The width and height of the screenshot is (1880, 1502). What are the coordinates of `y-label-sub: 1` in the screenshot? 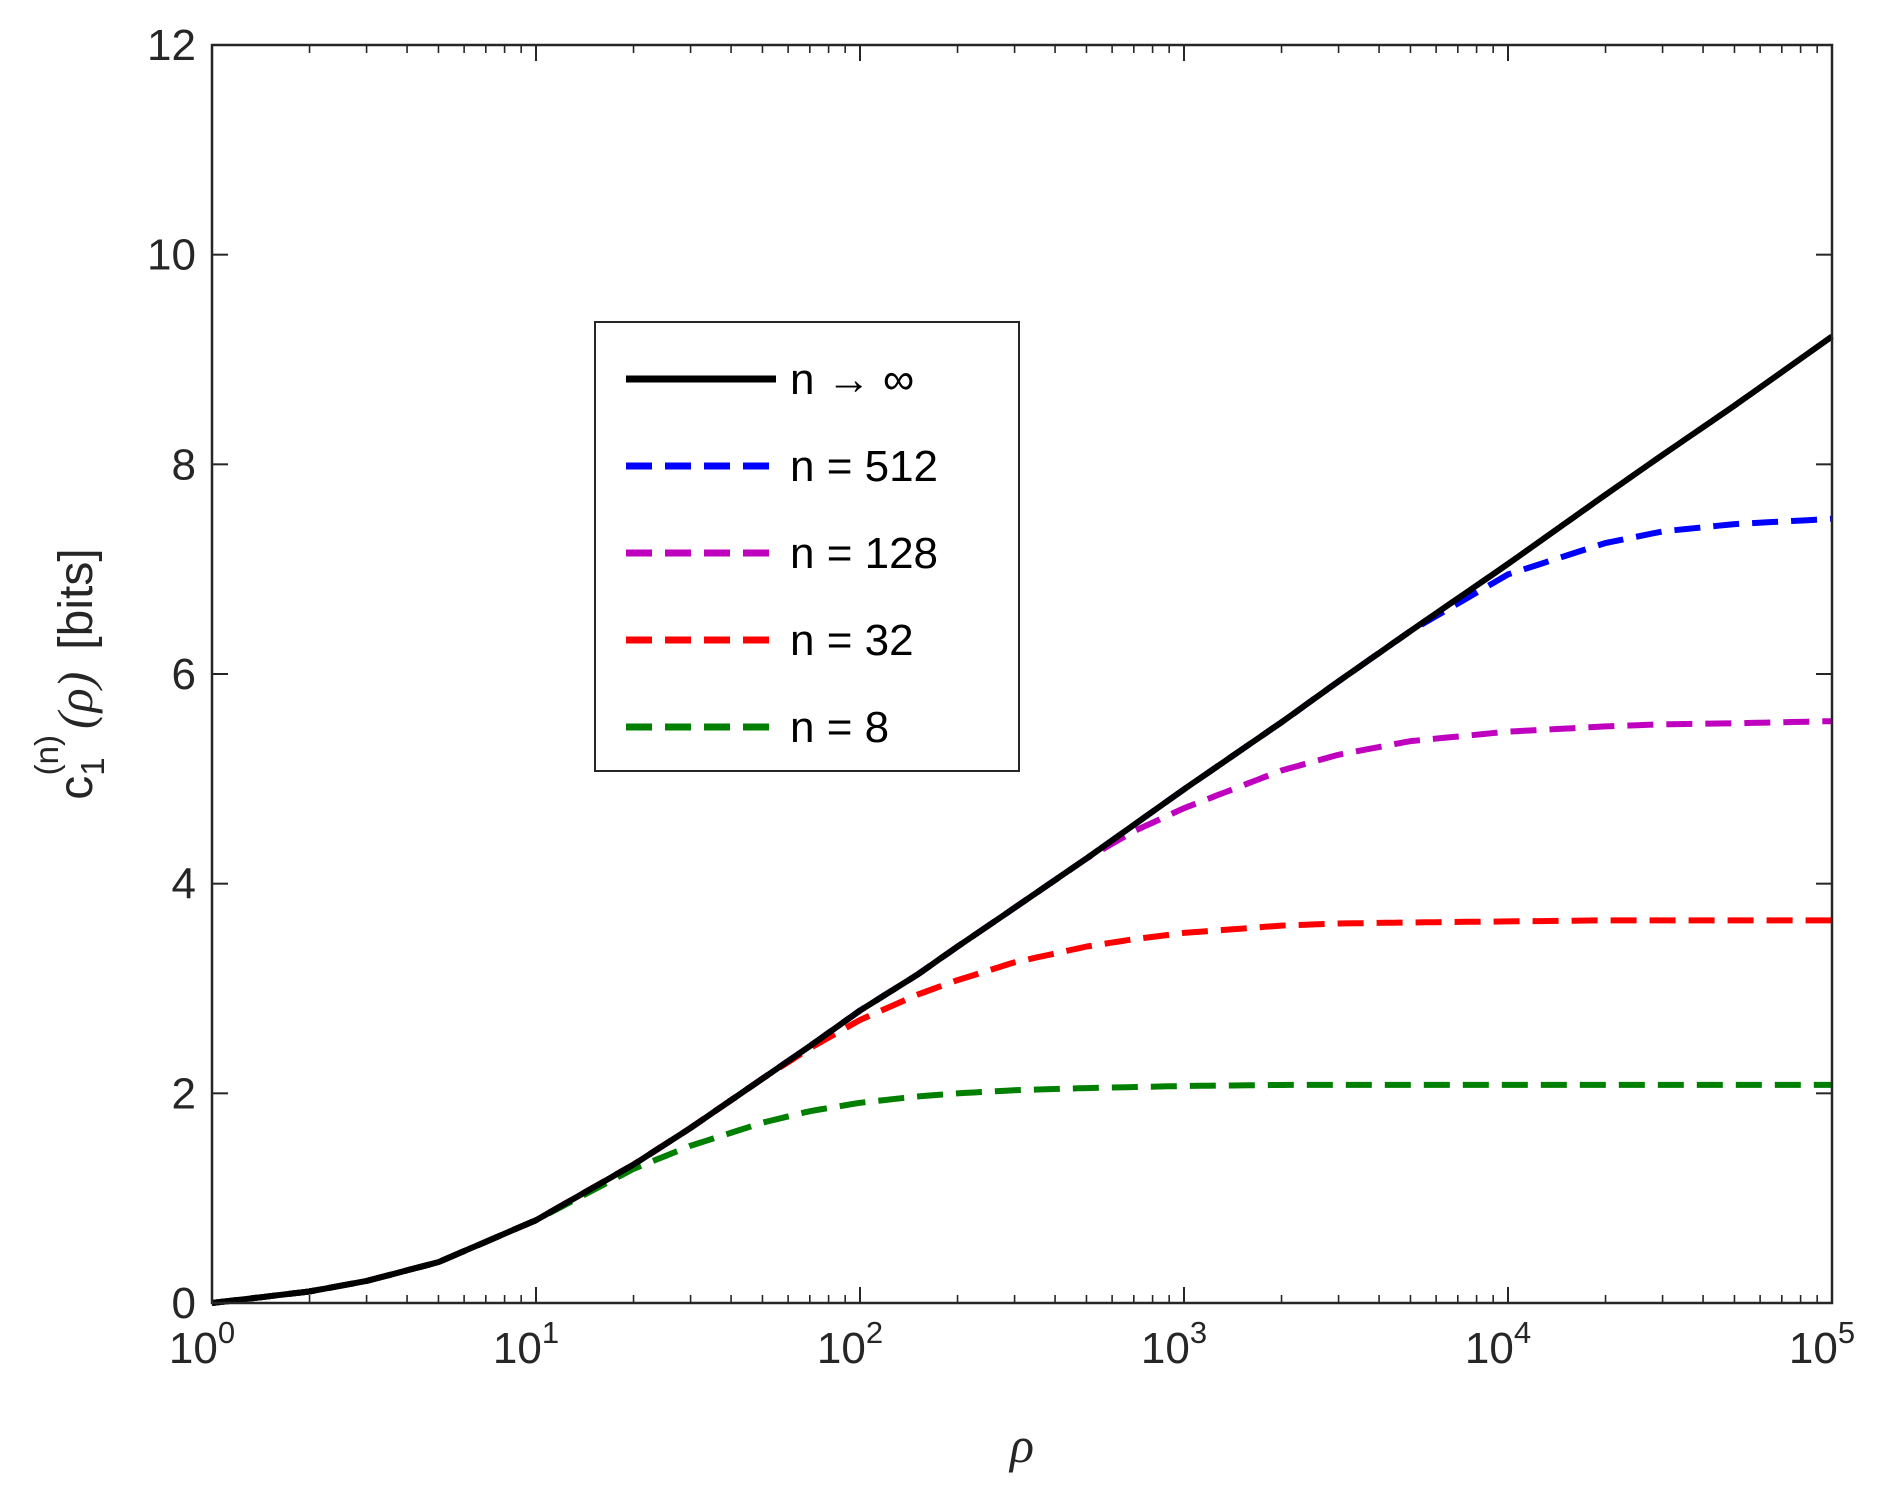 It's located at (92, 766).